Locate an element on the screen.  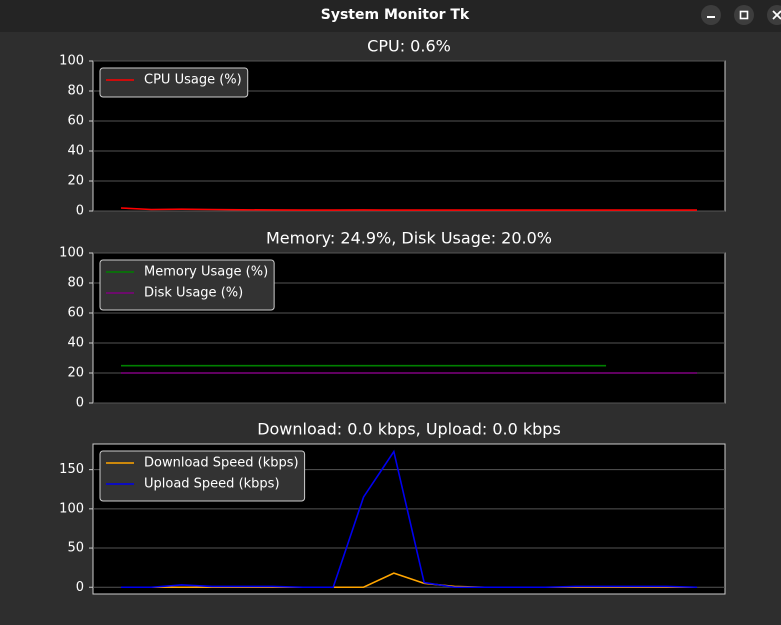
title-bar is located at coordinates (390, 16).